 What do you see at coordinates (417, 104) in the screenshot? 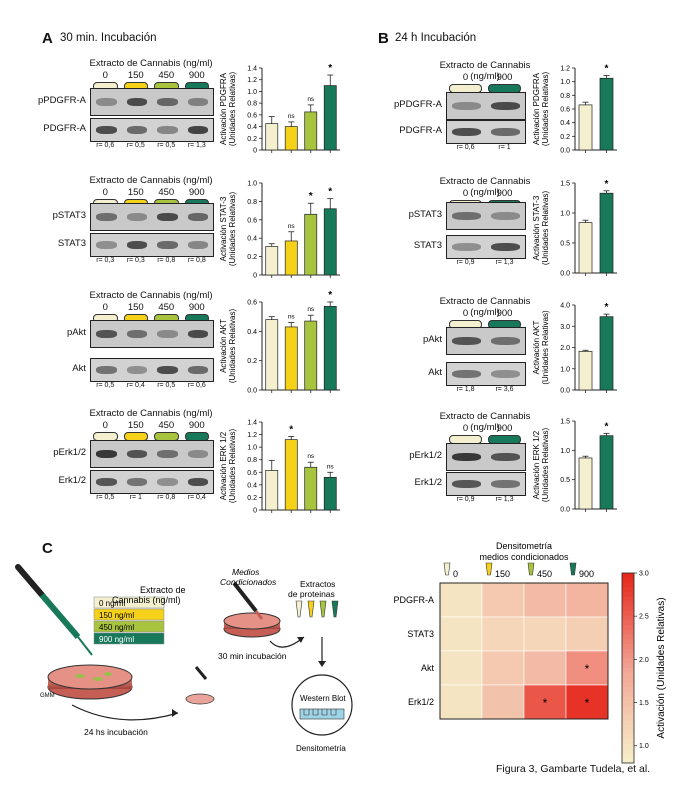
I see `blot-protein-label: pPDGFR-A` at bounding box center [417, 104].